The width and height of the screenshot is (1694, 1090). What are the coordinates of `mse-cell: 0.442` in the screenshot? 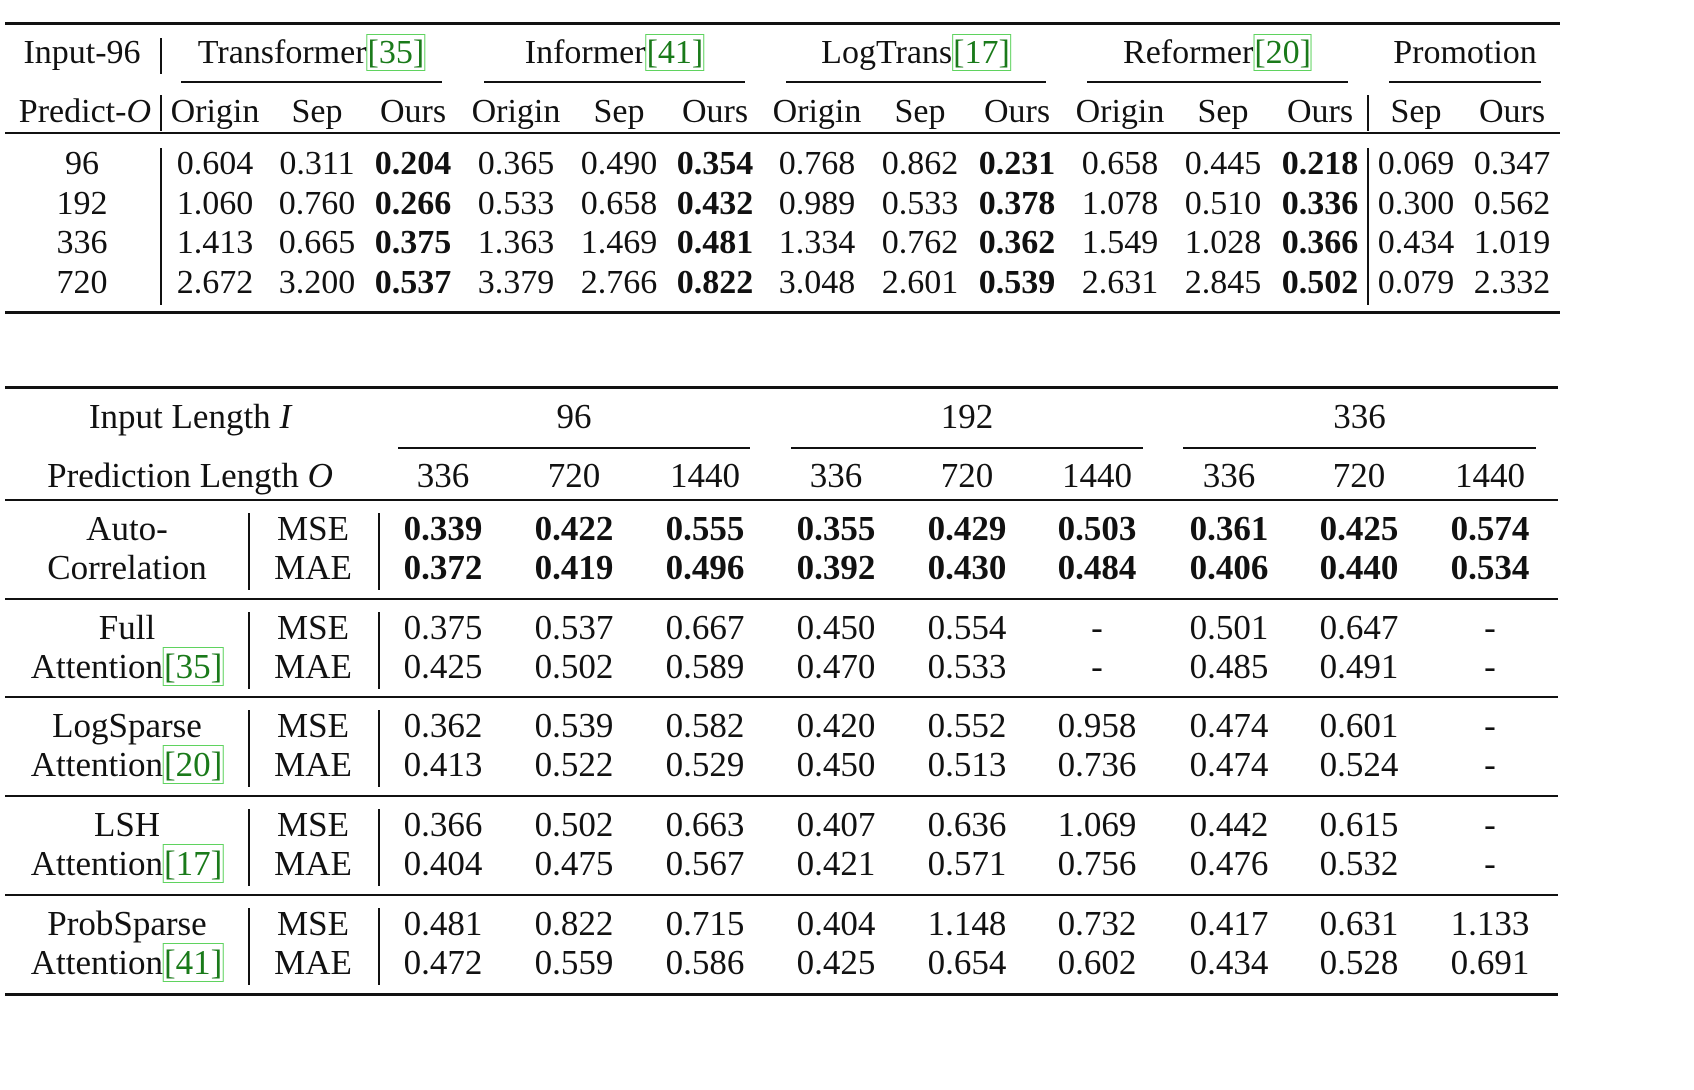 It's located at (1229, 824).